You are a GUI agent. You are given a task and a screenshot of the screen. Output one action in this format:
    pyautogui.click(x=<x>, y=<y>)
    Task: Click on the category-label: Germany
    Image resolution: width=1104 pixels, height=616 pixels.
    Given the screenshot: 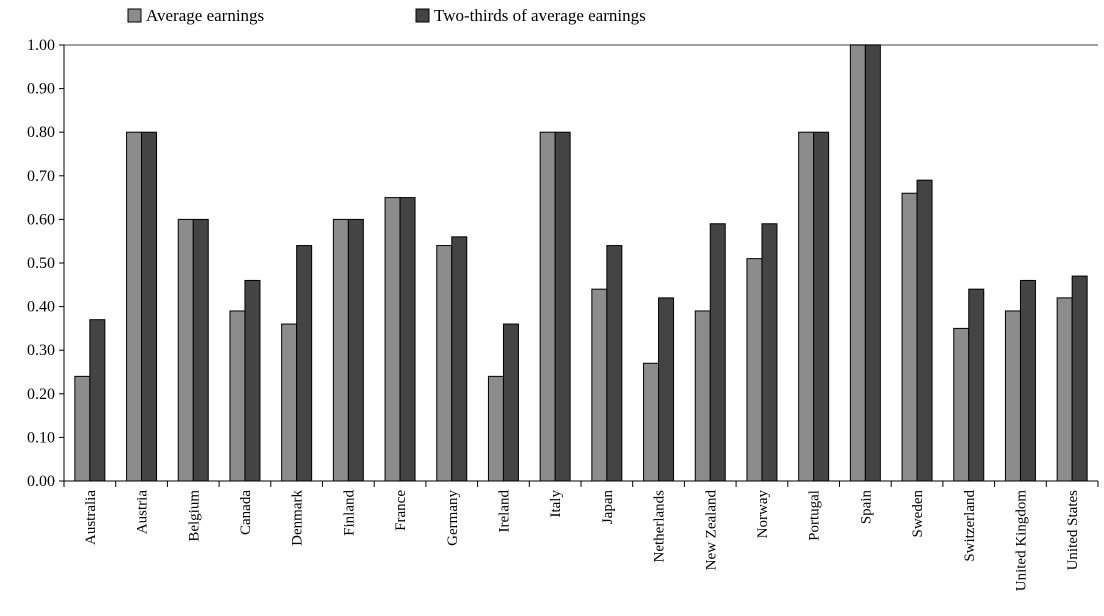 What is the action you would take?
    pyautogui.click(x=453, y=518)
    